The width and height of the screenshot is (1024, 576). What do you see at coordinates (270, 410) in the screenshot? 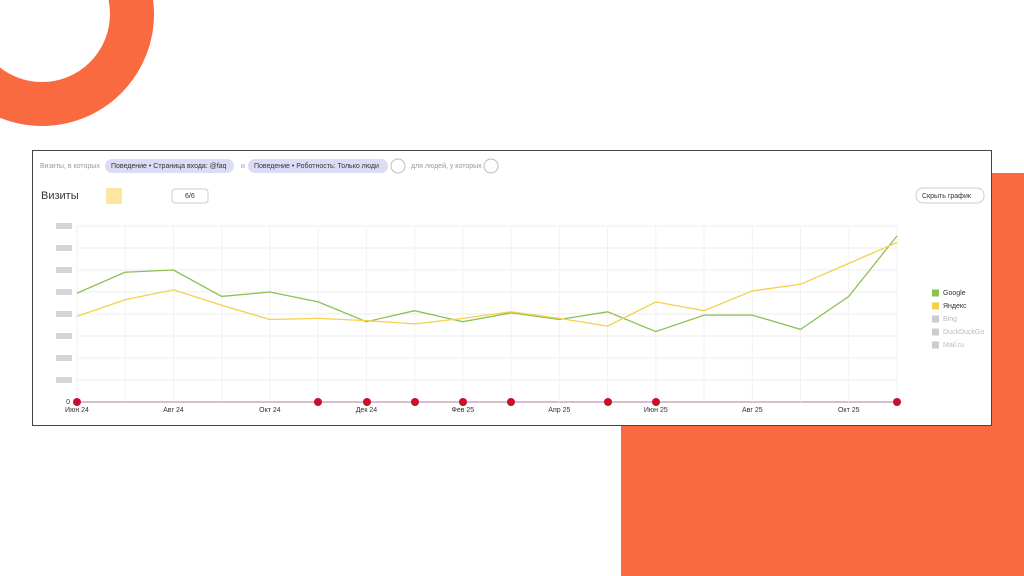
I see `x-tick-label: Окт 24` at bounding box center [270, 410].